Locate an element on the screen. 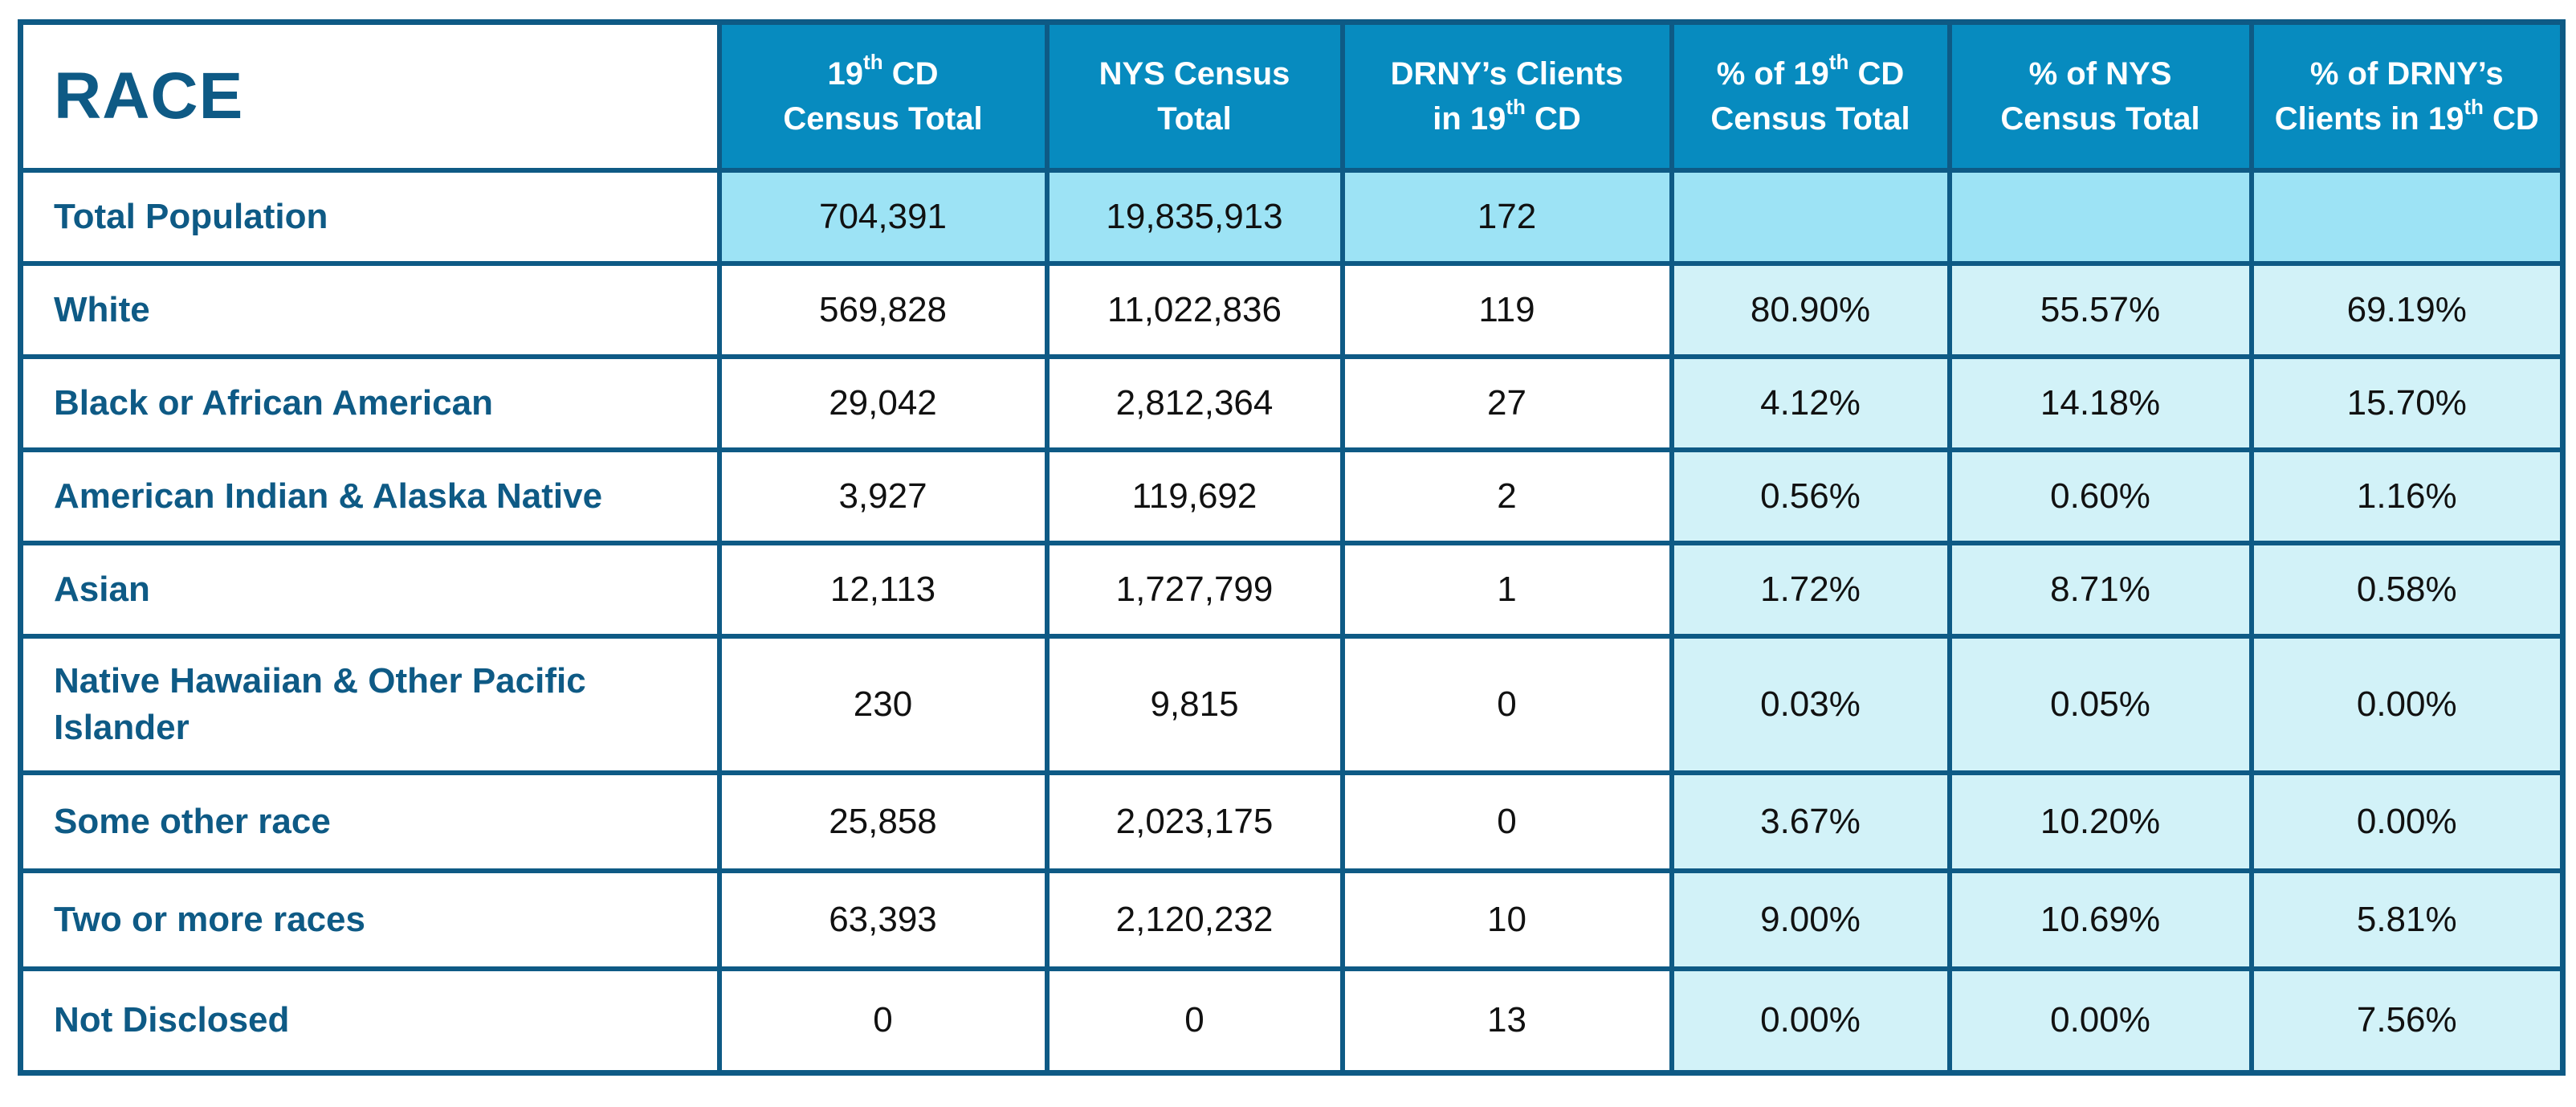  row-label: Black or African American is located at coordinates (370, 402).